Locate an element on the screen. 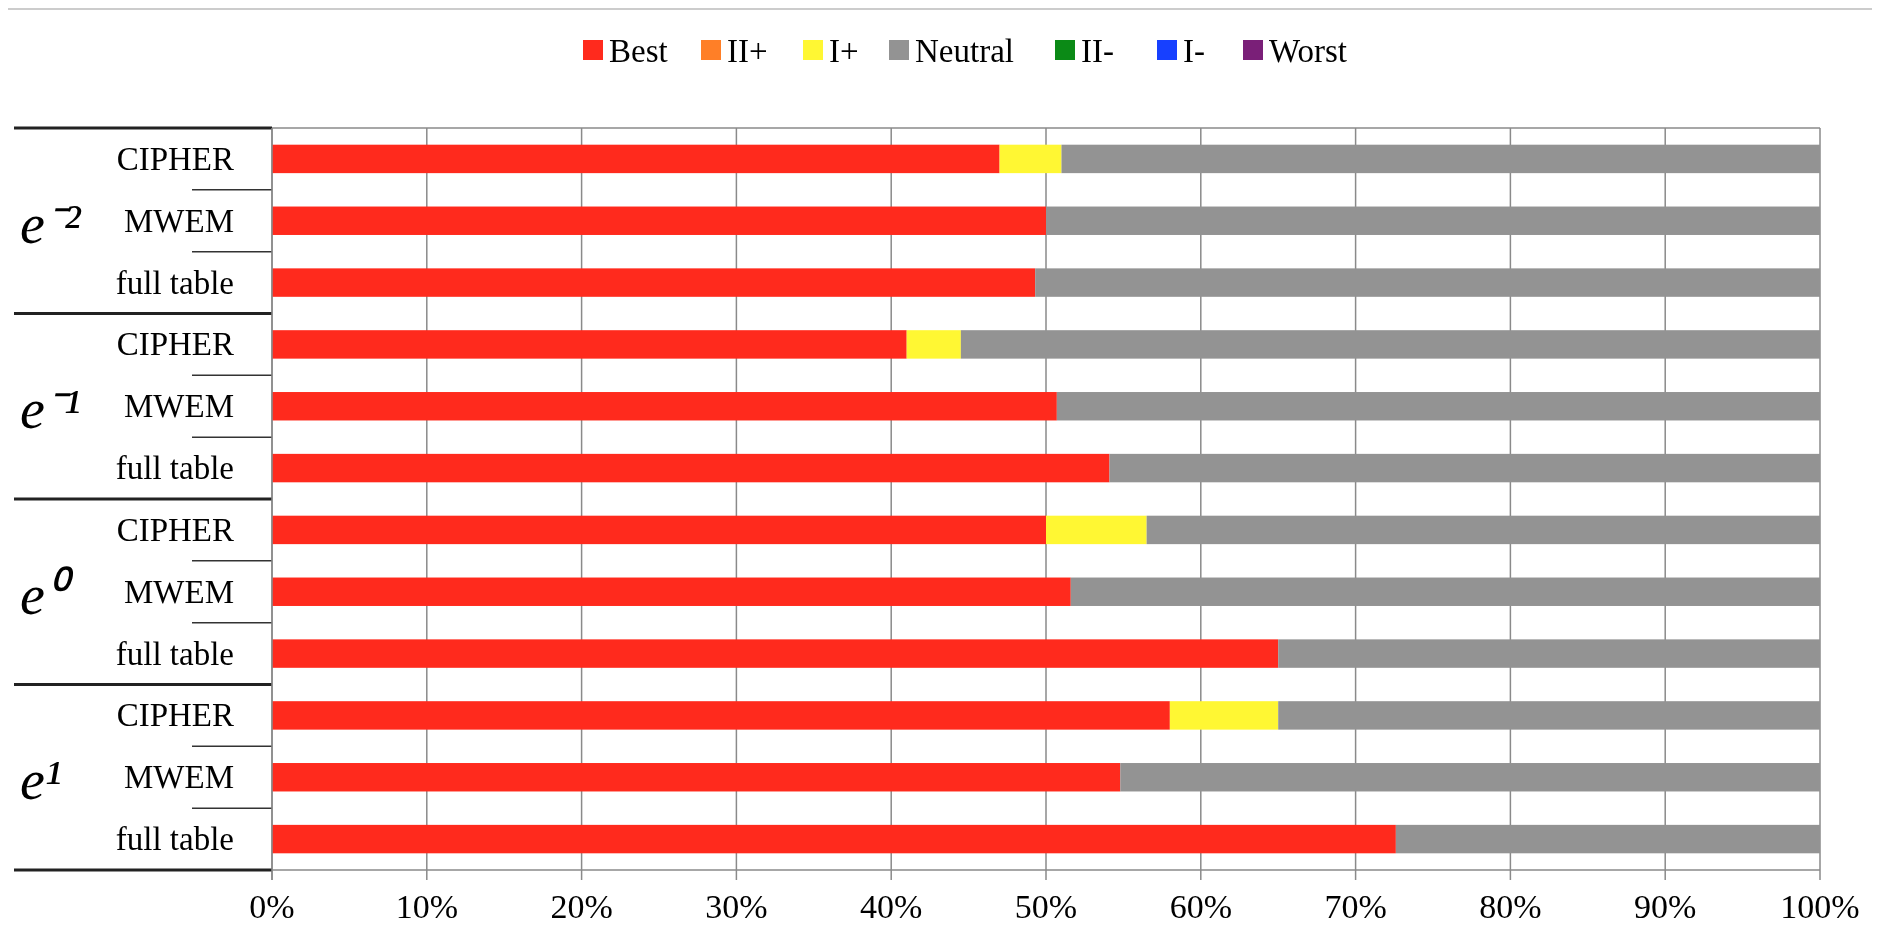 Image resolution: width=1880 pixels, height=948 pixels. text: e¹ is located at coordinates (41, 780).